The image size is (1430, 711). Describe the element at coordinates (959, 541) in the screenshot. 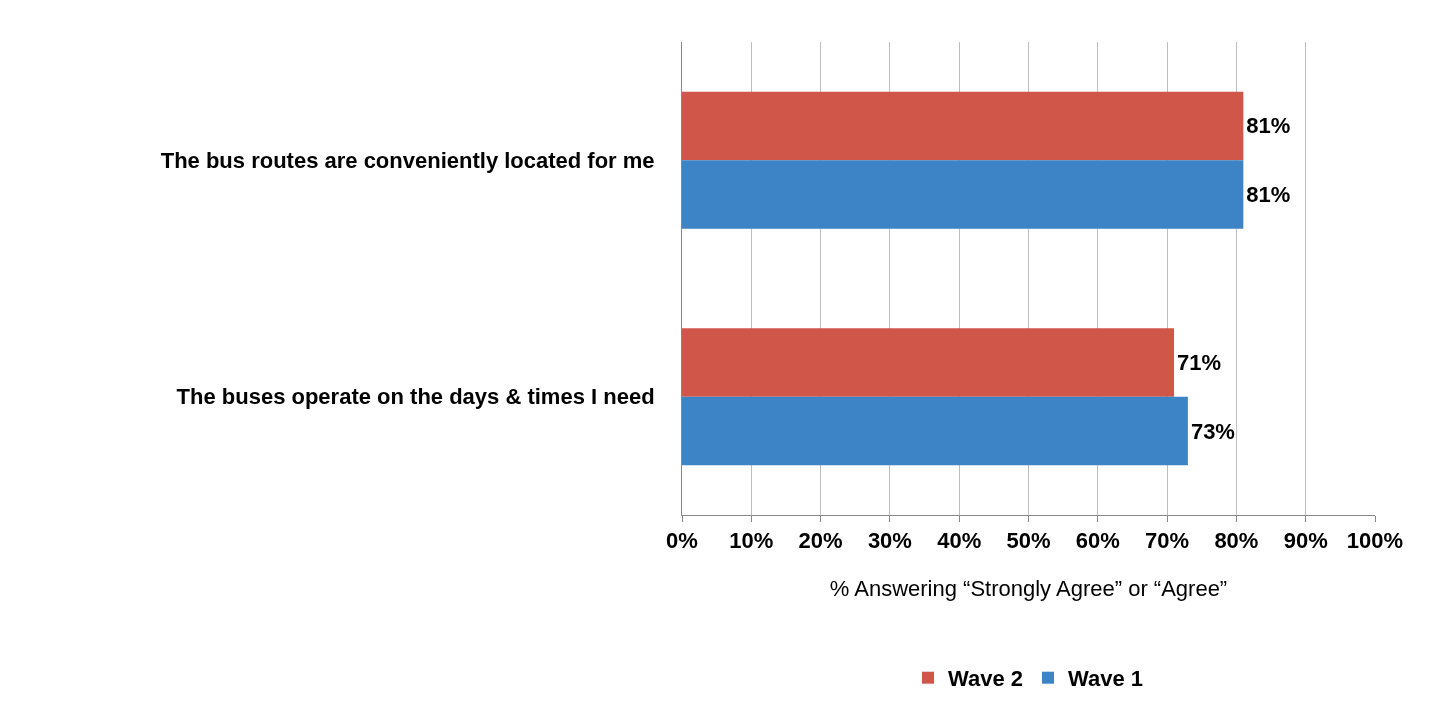

I see `x-tick-label: 40%` at that location.